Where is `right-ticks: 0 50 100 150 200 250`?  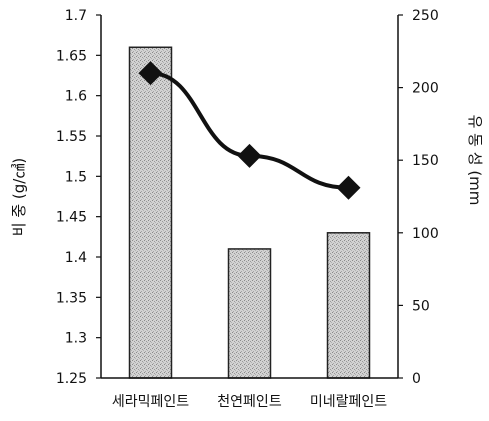
right-ticks: 0 50 100 150 200 250 is located at coordinates (418, 197).